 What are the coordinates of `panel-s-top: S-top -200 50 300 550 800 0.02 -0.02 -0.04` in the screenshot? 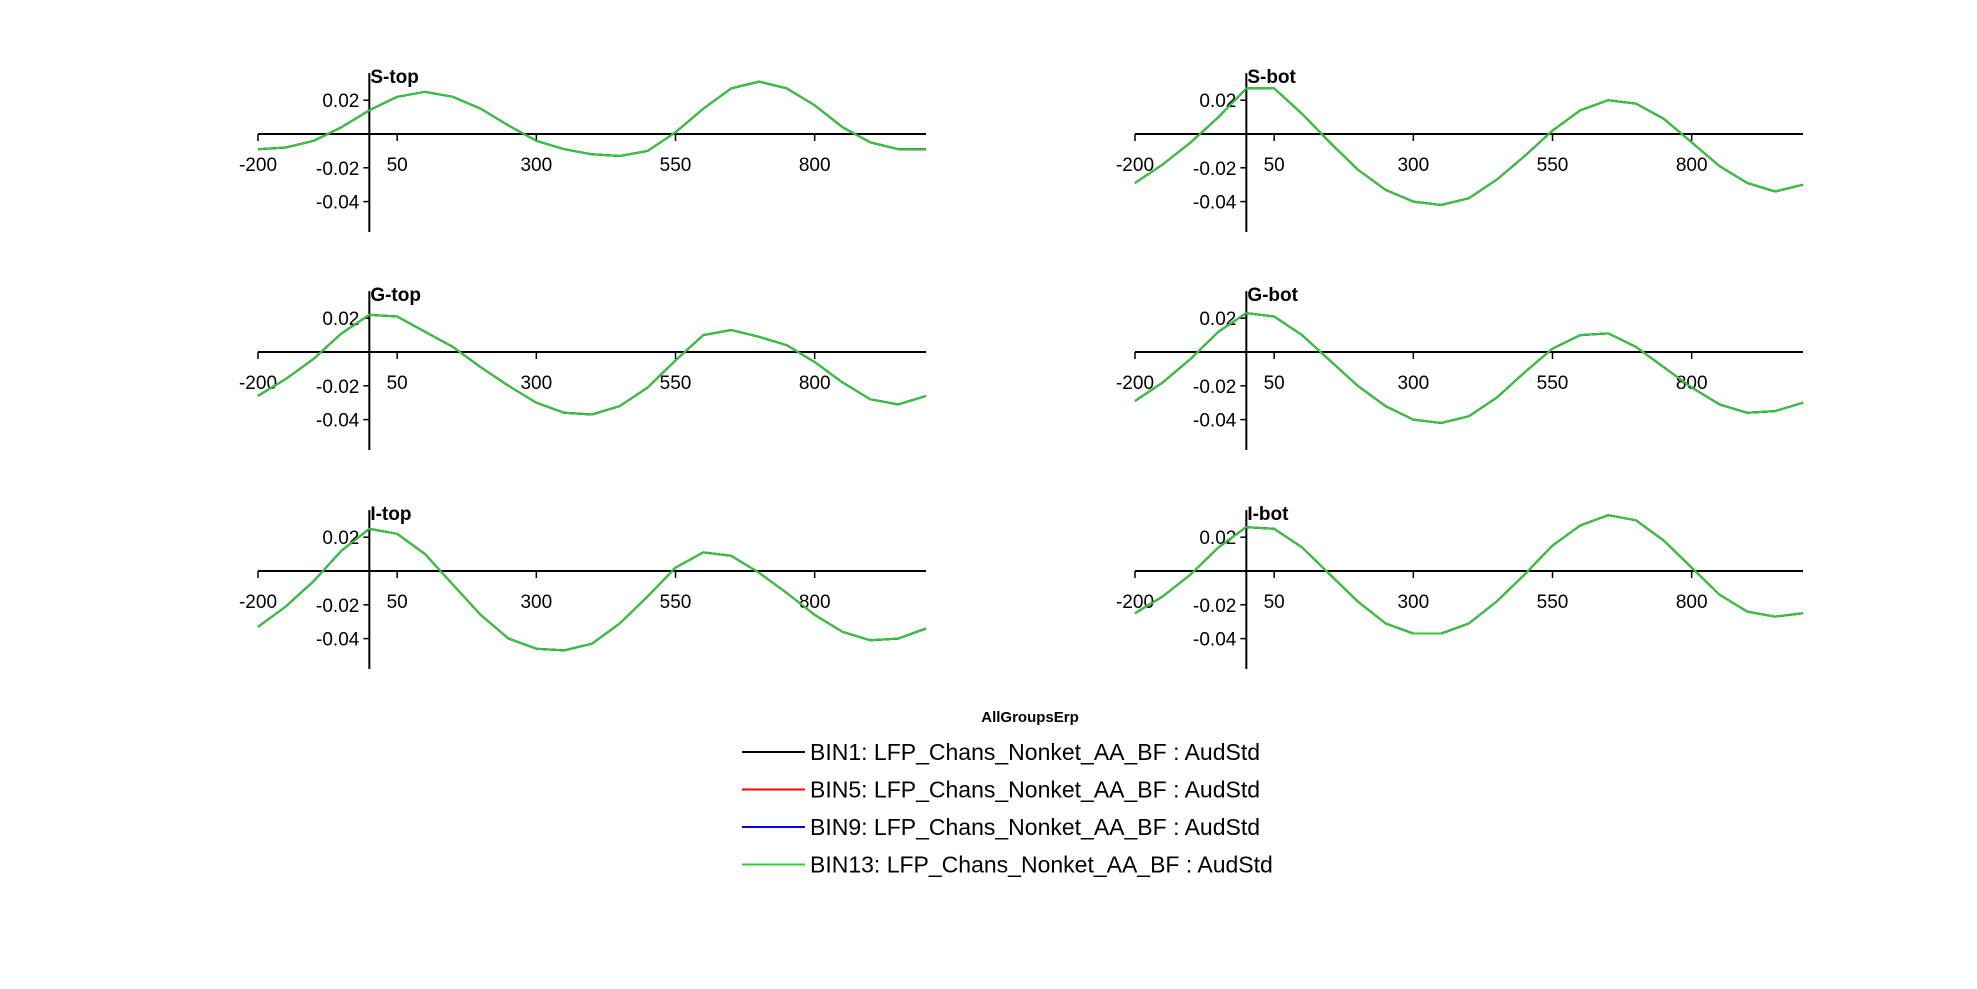 It's located at (582, 150).